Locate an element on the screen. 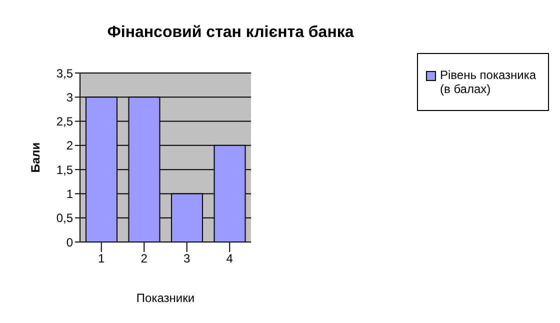 The width and height of the screenshot is (560, 323). y-tick-label: 1 is located at coordinates (70, 193).